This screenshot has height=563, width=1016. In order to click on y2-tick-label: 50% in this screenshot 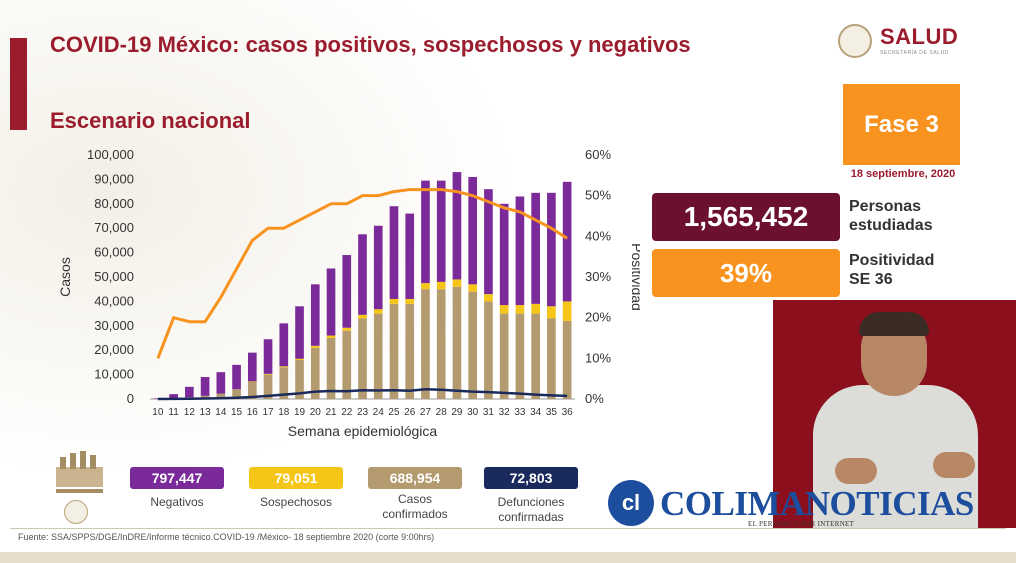, I will do `click(598, 195)`.